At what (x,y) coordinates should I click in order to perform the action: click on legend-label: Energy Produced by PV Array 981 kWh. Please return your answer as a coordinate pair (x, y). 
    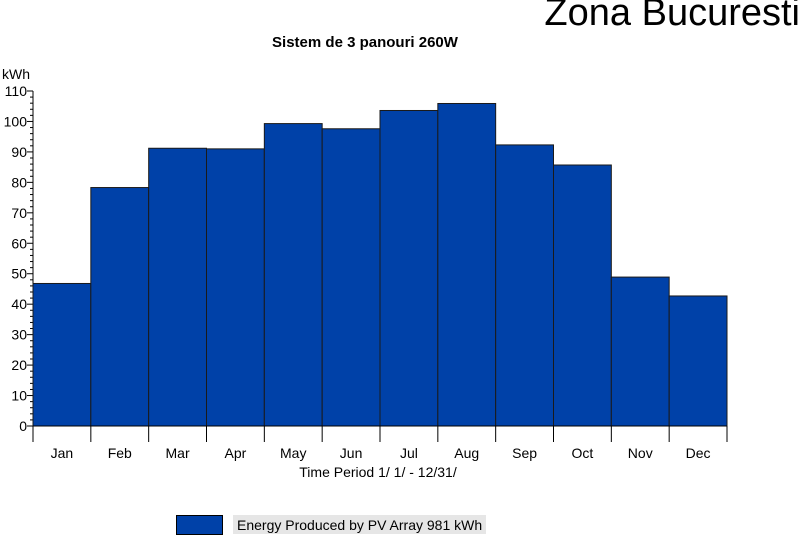
    Looking at the image, I should click on (360, 524).